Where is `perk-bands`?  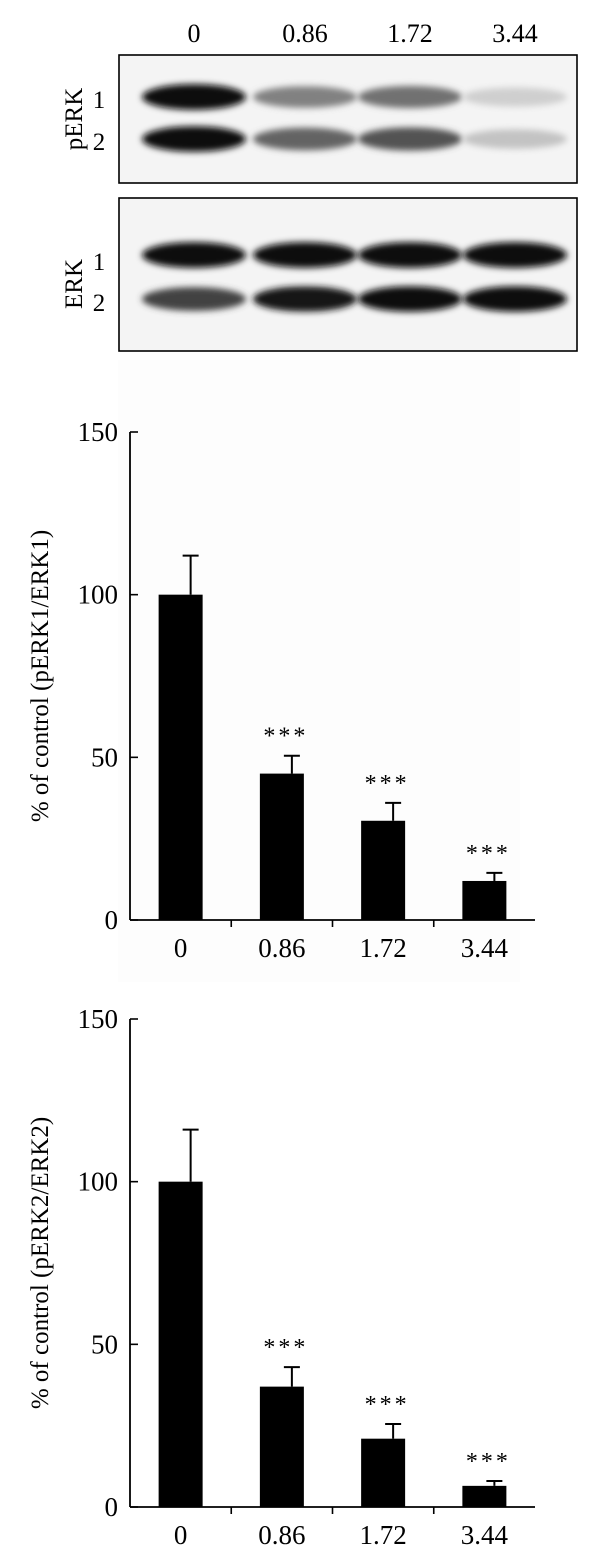 perk-bands is located at coordinates (354, 118).